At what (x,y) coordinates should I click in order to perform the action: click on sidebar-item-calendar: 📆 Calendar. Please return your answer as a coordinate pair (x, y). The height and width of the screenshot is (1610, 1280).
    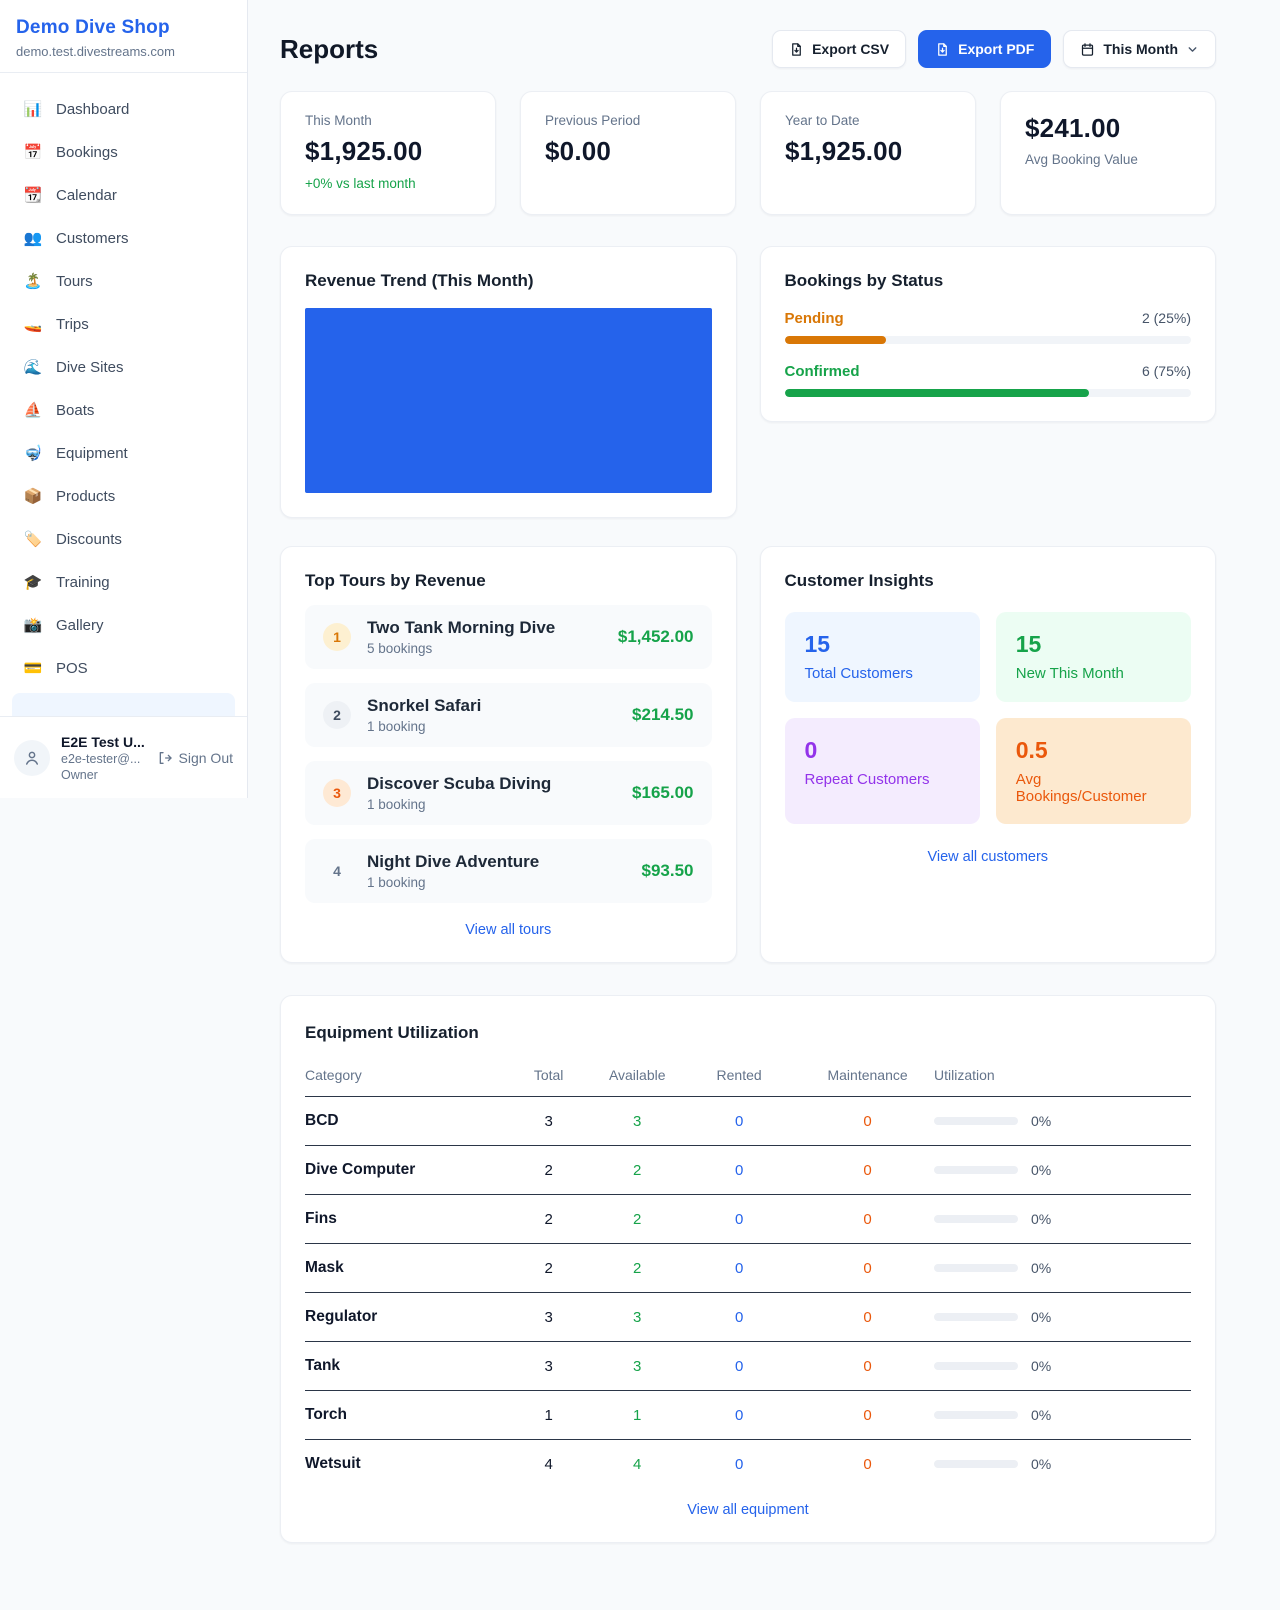
    Looking at the image, I should click on (70, 195).